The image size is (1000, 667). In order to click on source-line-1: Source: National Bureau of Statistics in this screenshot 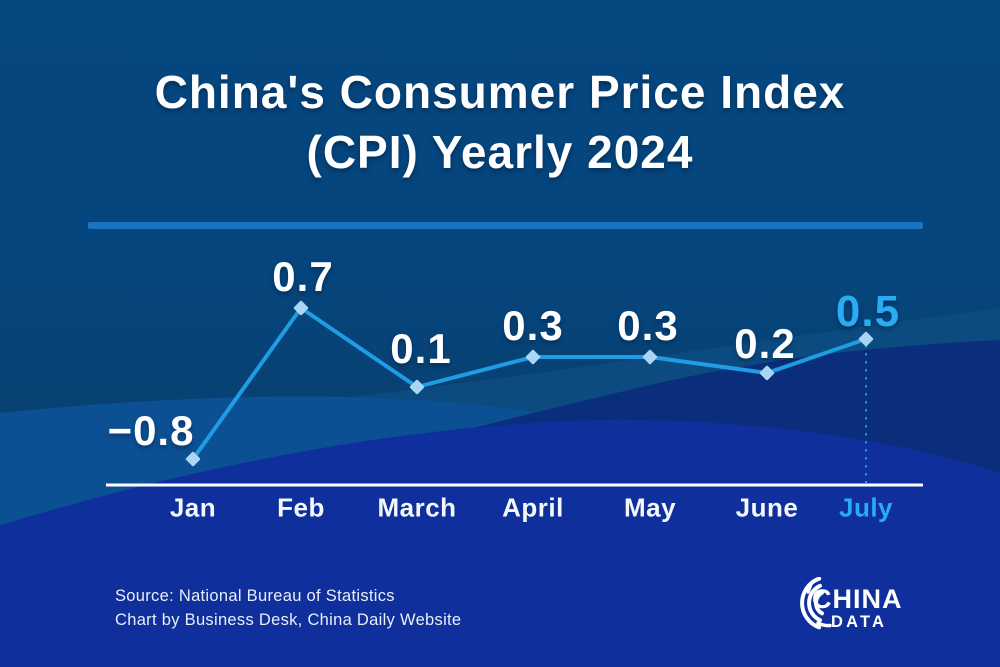, I will do `click(255, 596)`.